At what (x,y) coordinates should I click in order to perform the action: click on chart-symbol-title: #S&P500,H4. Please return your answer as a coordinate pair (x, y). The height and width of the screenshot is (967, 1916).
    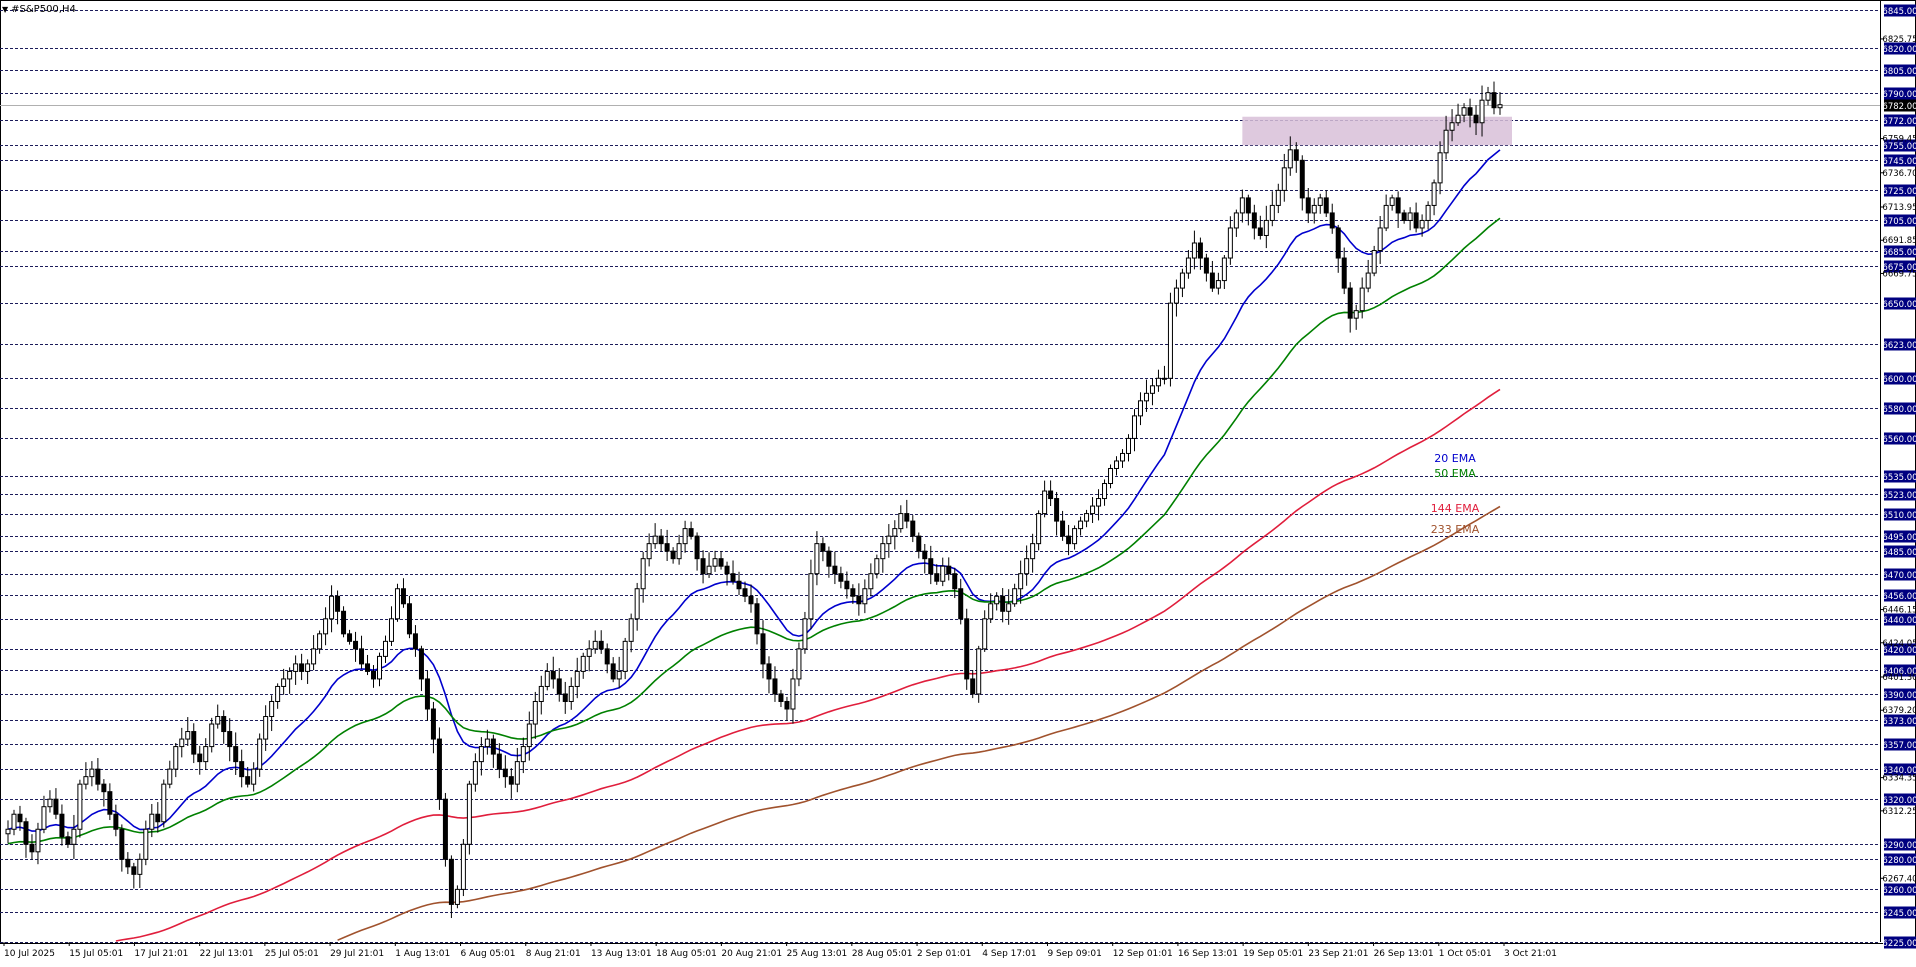
    Looking at the image, I should click on (43, 9).